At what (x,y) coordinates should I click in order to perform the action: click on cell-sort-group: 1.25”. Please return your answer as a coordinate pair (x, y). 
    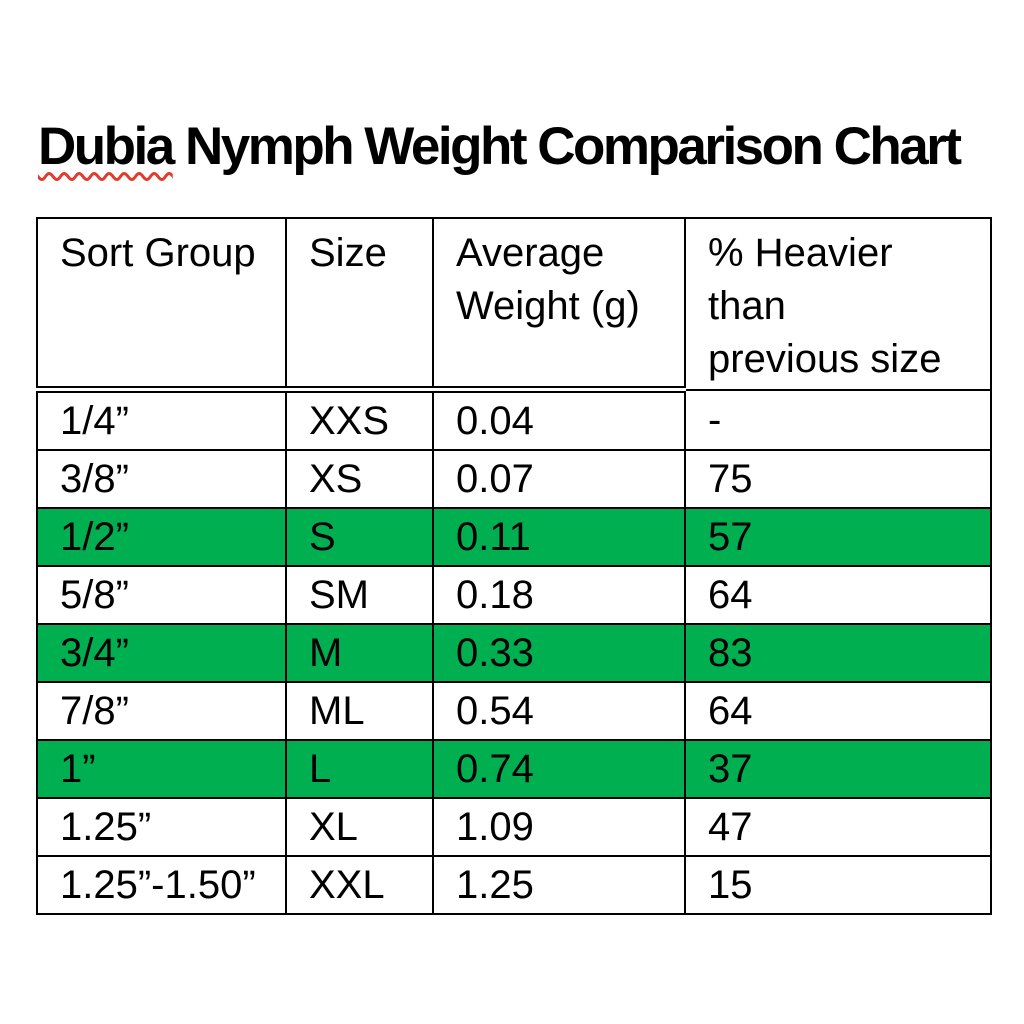
    Looking at the image, I should click on (161, 827).